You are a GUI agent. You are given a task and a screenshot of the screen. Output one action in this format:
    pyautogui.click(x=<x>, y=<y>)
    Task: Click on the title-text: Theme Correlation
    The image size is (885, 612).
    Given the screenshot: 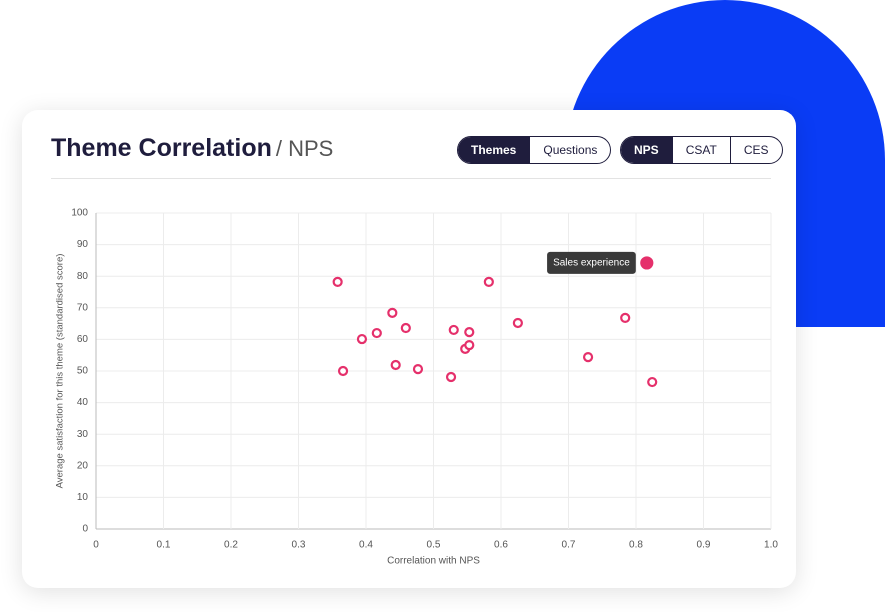 What is the action you would take?
    pyautogui.click(x=161, y=148)
    